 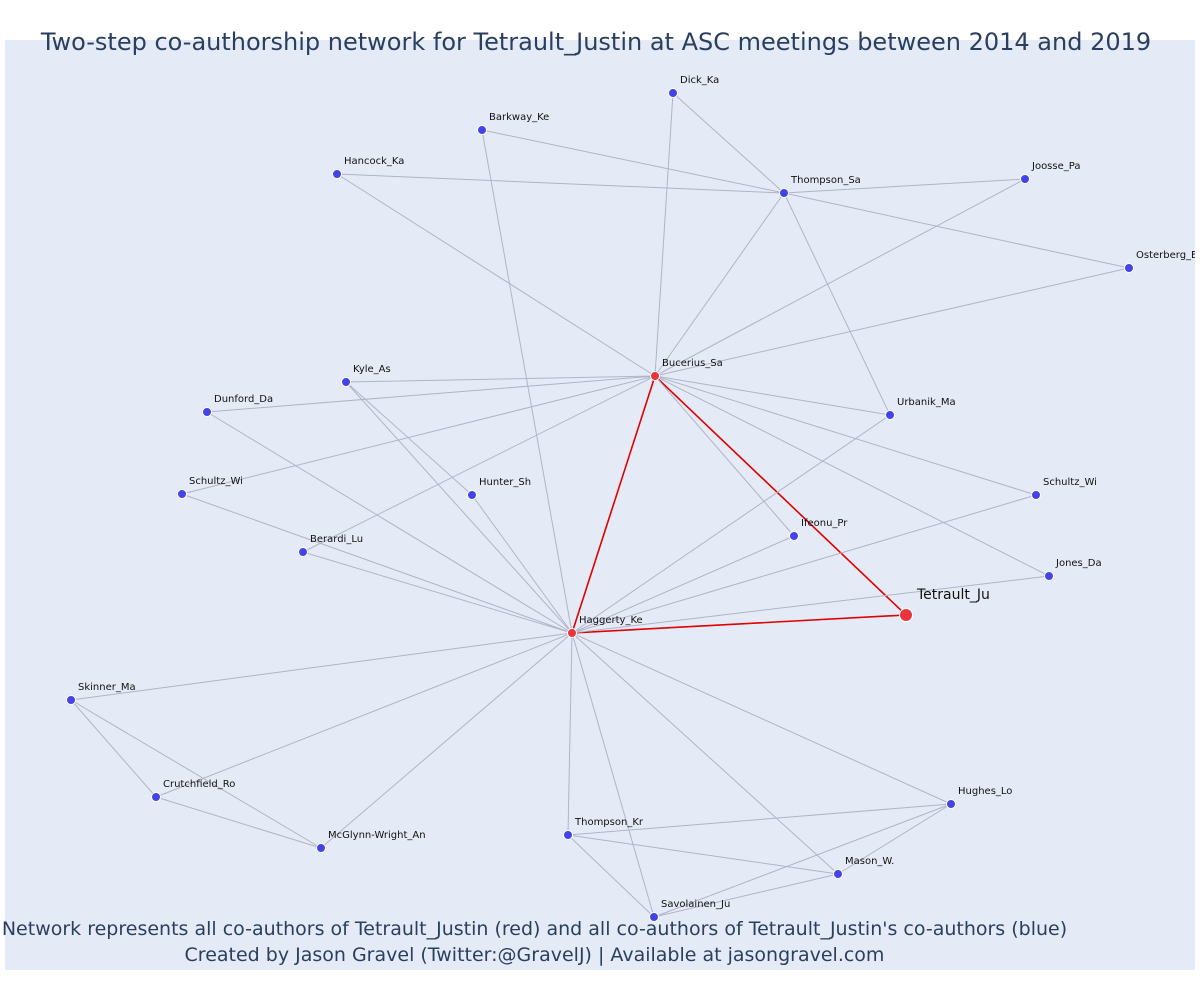 What do you see at coordinates (522, 564) in the screenshot?
I see `edge-Hunter_Sh-Haggerty_Ke` at bounding box center [522, 564].